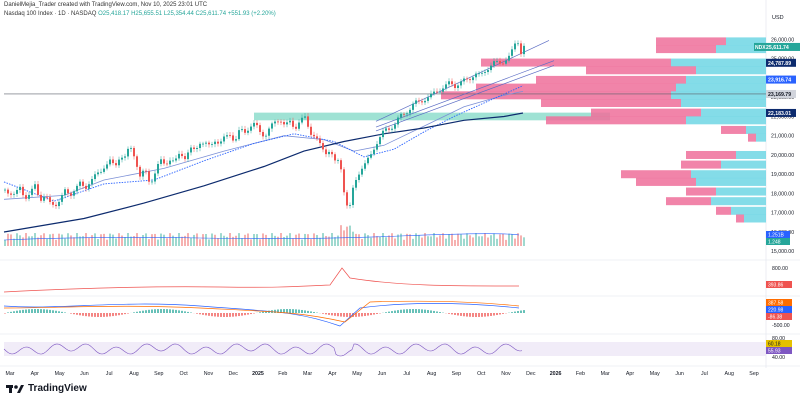 The image size is (800, 401). Describe the element at coordinates (50, 14) in the screenshot. I see `symbol-title: Nasdaq 100 Index · 1D · NASDAQ` at that location.